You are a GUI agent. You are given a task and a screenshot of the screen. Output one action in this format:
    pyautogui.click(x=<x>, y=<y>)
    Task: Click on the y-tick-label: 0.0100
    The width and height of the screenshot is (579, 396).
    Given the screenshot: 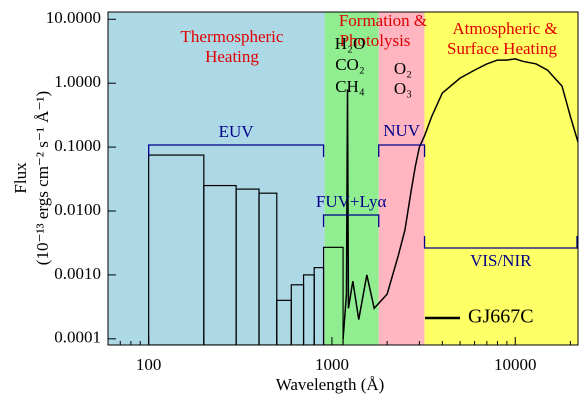 What is the action you would take?
    pyautogui.click(x=77, y=209)
    